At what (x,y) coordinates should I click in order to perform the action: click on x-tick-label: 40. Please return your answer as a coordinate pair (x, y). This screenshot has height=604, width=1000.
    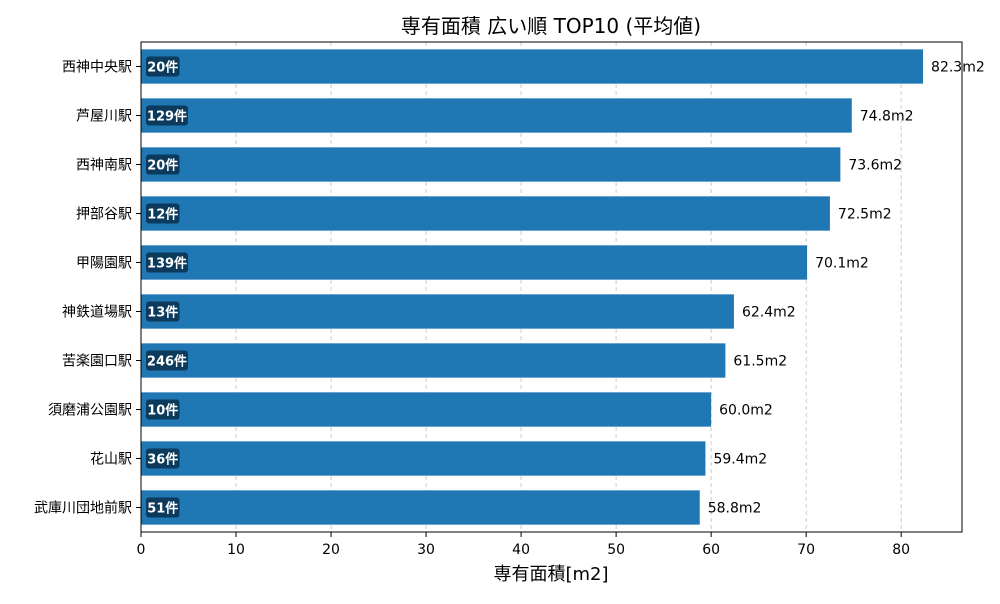
    Looking at the image, I should click on (521, 550).